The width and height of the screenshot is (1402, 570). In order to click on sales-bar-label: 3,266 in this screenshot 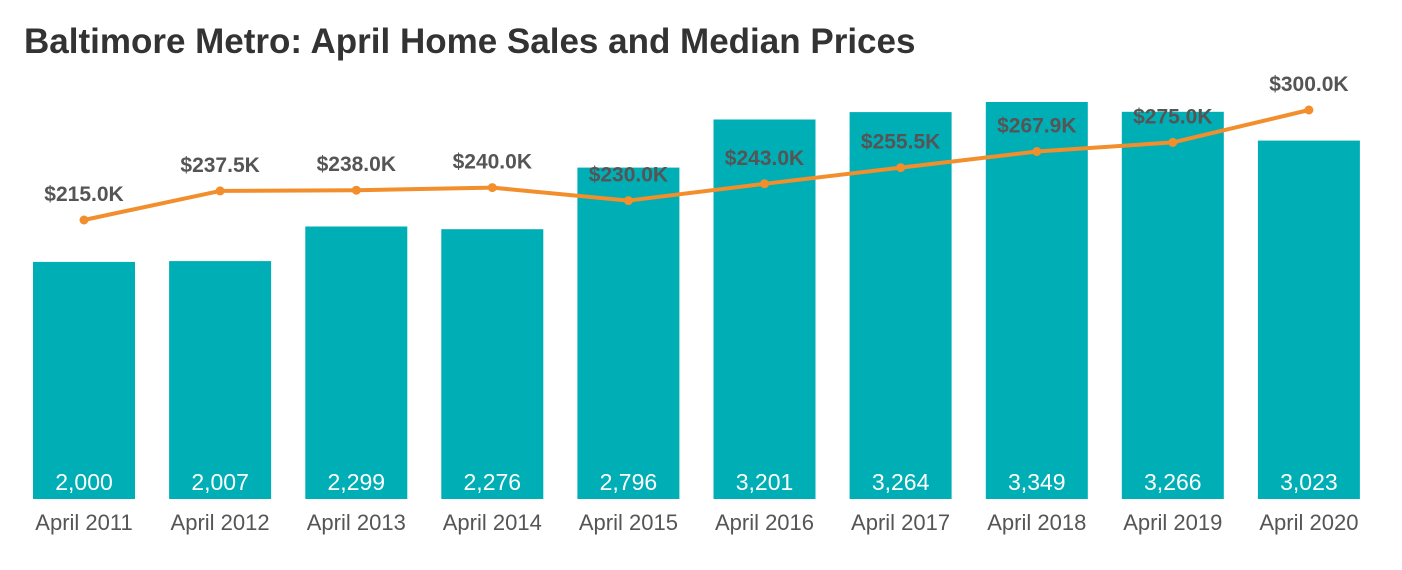, I will do `click(1173, 482)`.